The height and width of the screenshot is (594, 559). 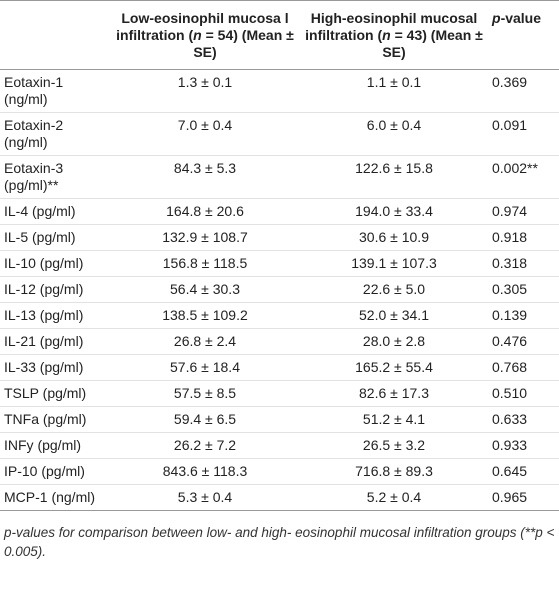 I want to click on cell: 0.633, so click(x=523, y=419).